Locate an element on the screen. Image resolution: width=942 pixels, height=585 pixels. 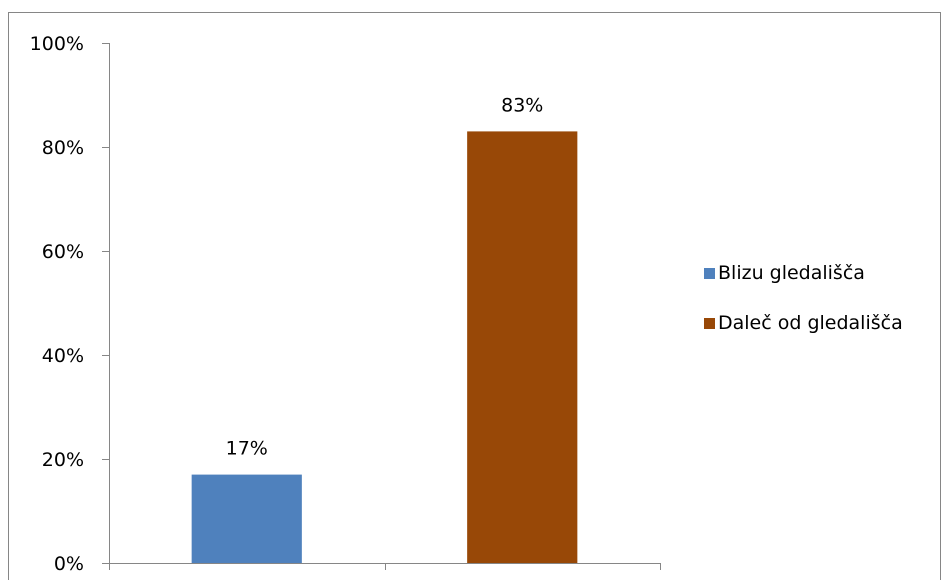
legend-label-1: Blizu gledališča is located at coordinates (791, 273).